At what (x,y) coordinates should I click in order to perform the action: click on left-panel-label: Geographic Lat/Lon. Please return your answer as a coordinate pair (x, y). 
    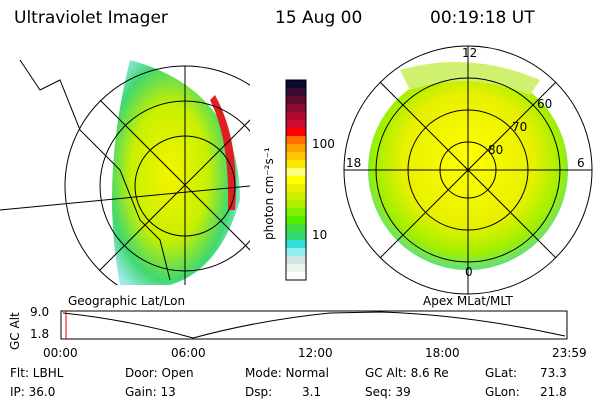
    Looking at the image, I should click on (127, 301).